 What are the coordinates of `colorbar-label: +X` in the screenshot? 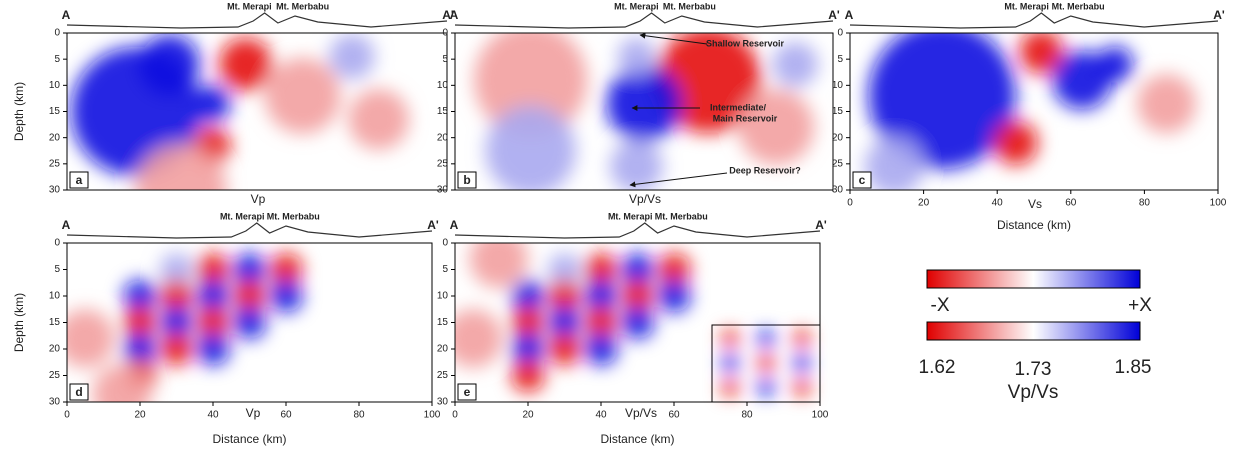 It's located at (1140, 305).